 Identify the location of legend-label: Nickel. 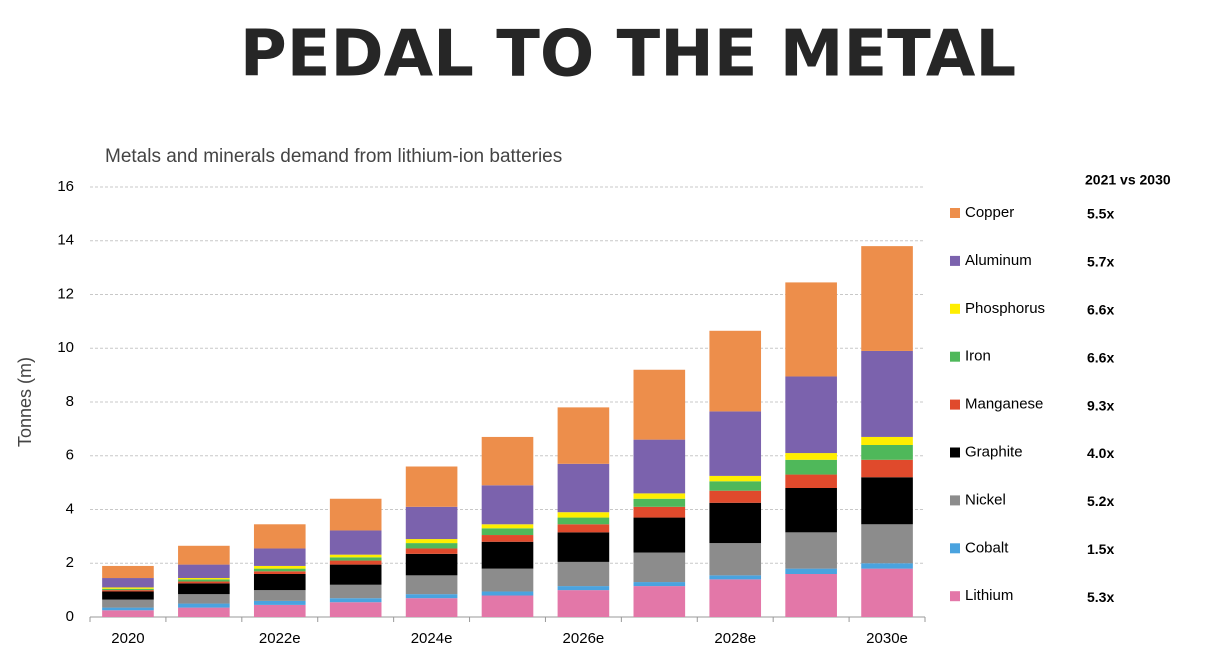
(985, 499).